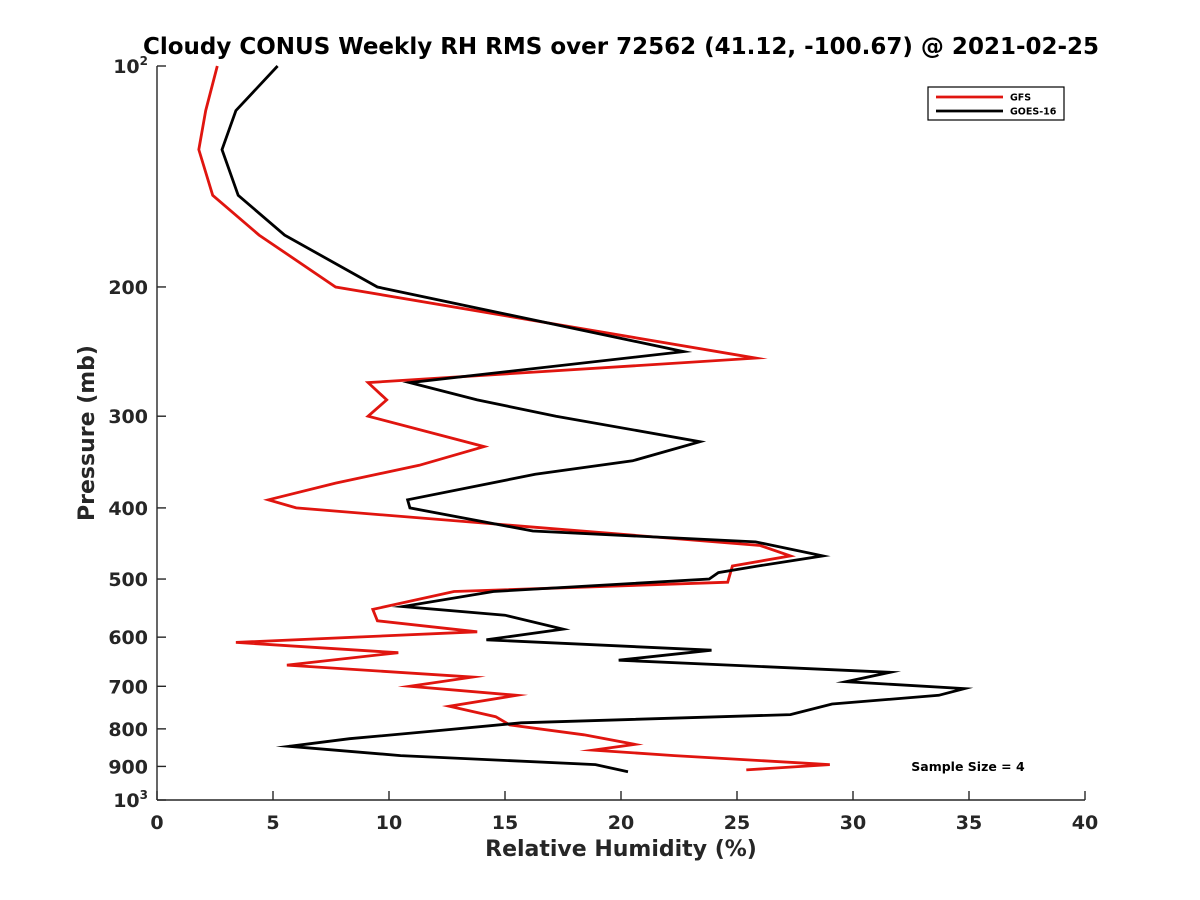 Image resolution: width=1200 pixels, height=900 pixels. Describe the element at coordinates (1085, 823) in the screenshot. I see `x-tick-label: 40` at that location.